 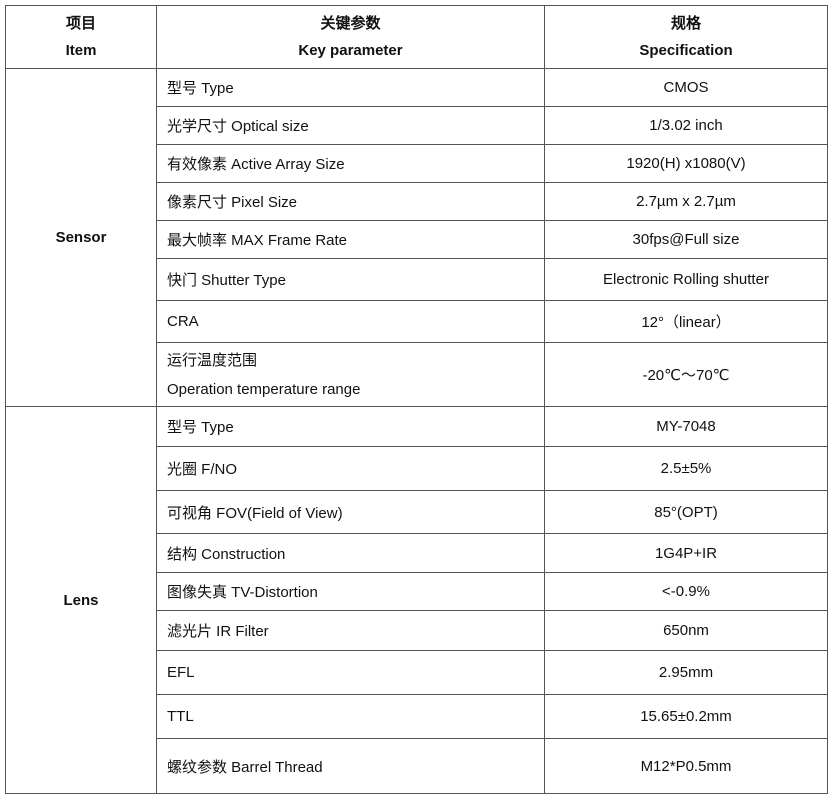 I want to click on table-row: 结构 Construction 1G4P+IR, so click(x=417, y=553).